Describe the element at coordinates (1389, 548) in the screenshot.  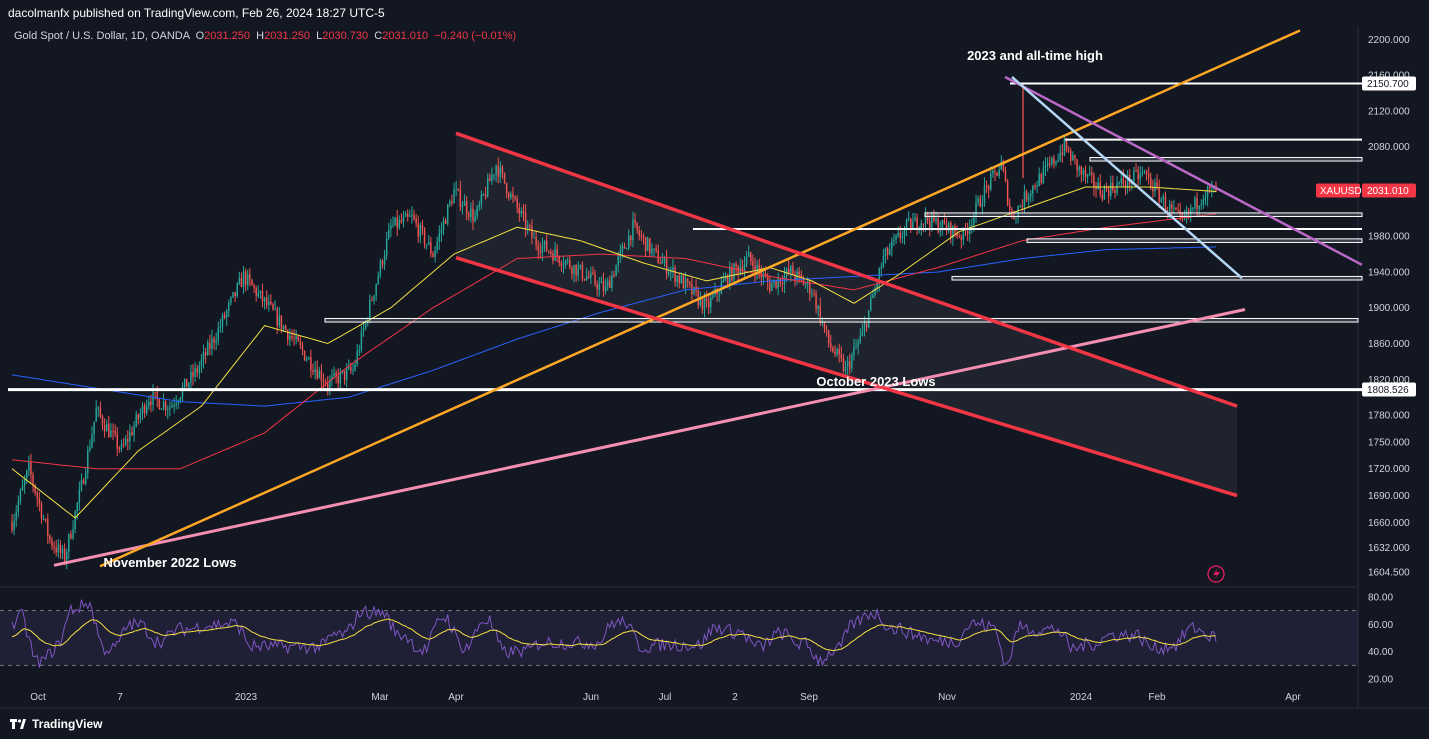
I see `y-tick-label: 1632.000` at that location.